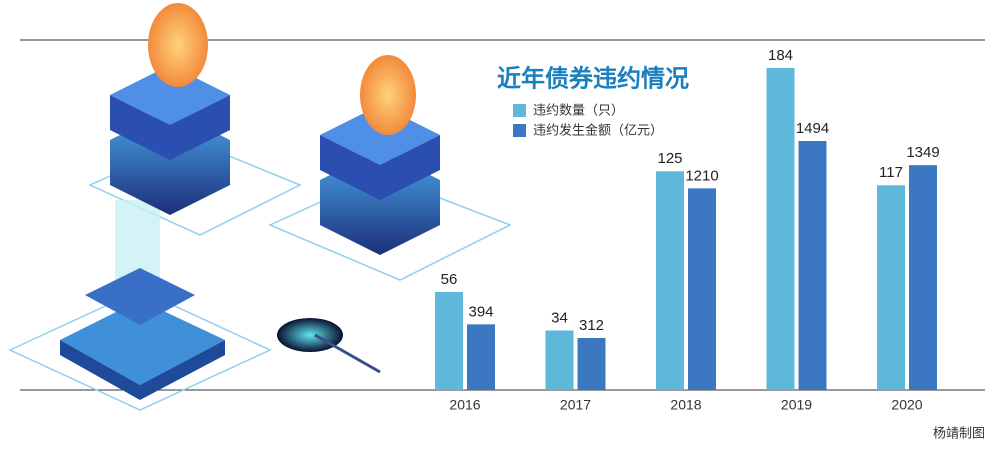 The image size is (1000, 454). What do you see at coordinates (593, 78) in the screenshot?
I see `chart-title: 近年债券违约情况` at bounding box center [593, 78].